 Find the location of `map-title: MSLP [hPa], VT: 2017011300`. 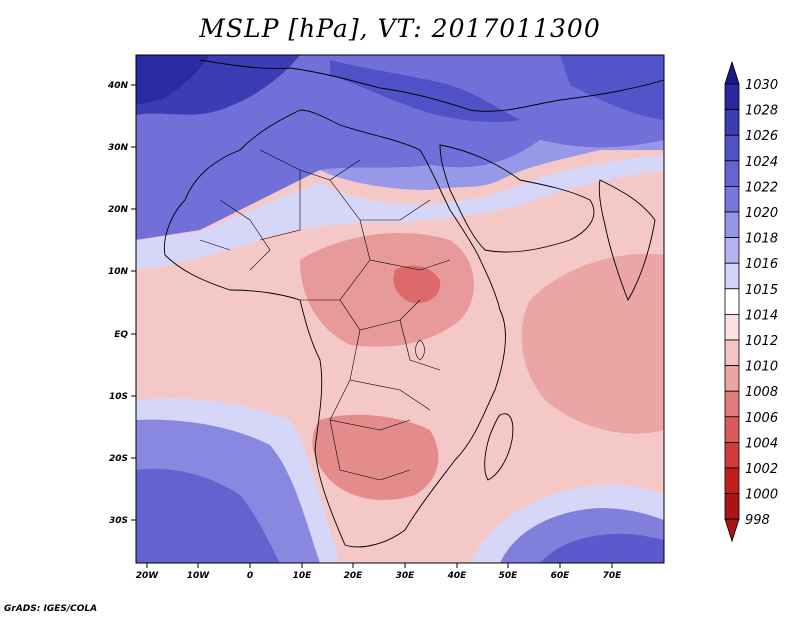

map-title: MSLP [hPa], VT: 2017011300 is located at coordinates (400, 28).